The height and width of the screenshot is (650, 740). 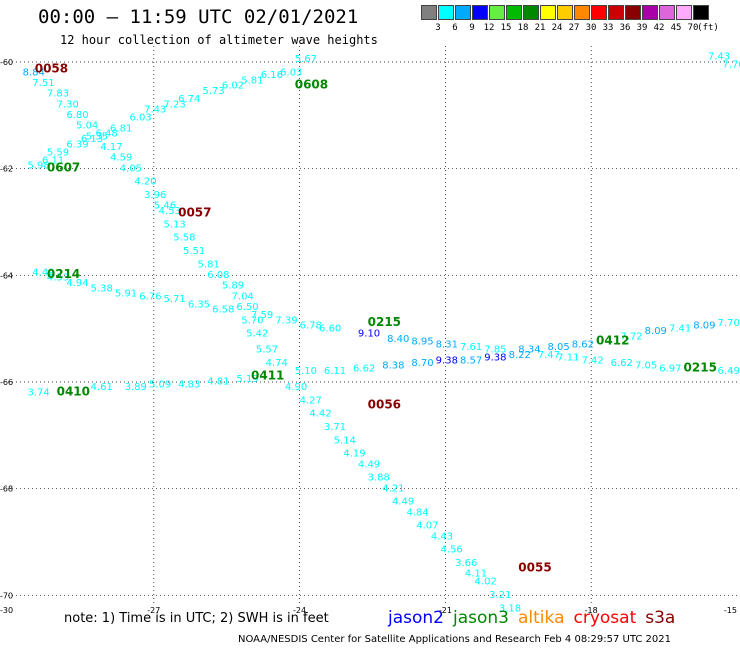 What do you see at coordinates (233, 286) in the screenshot?
I see `wave-height-value: 5.89` at bounding box center [233, 286].